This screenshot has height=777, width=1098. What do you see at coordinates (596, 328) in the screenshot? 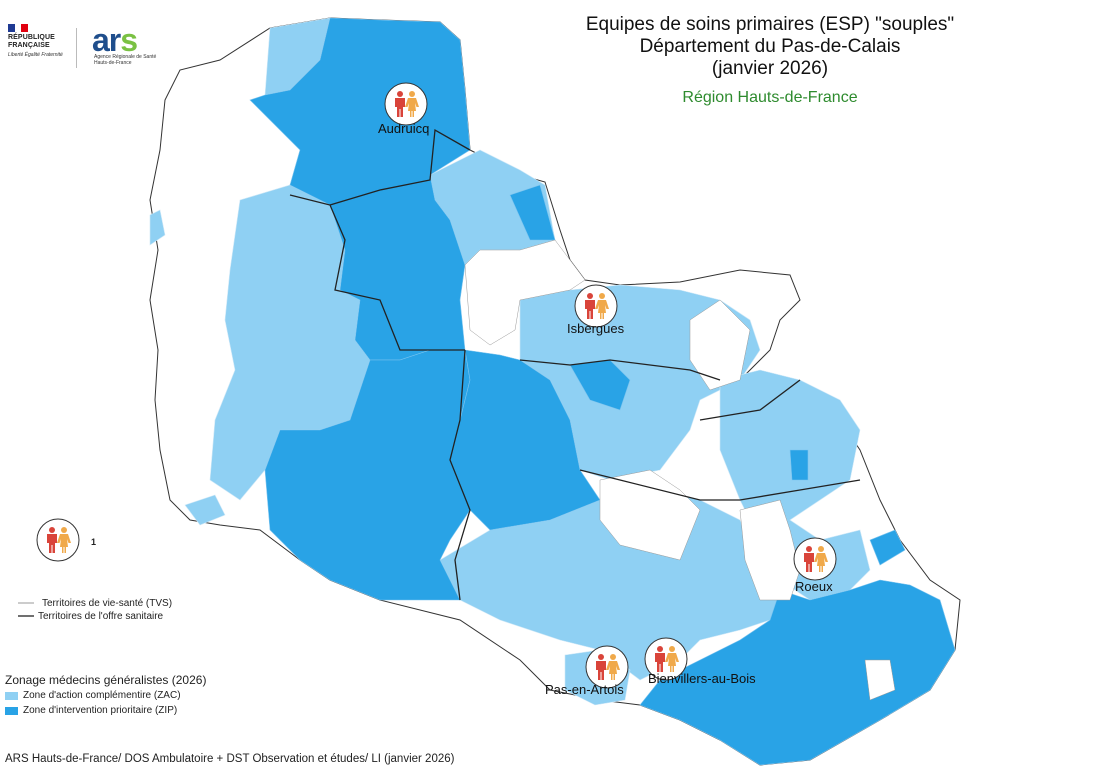
I see `town-label-isbergues: Isbergues` at bounding box center [596, 328].